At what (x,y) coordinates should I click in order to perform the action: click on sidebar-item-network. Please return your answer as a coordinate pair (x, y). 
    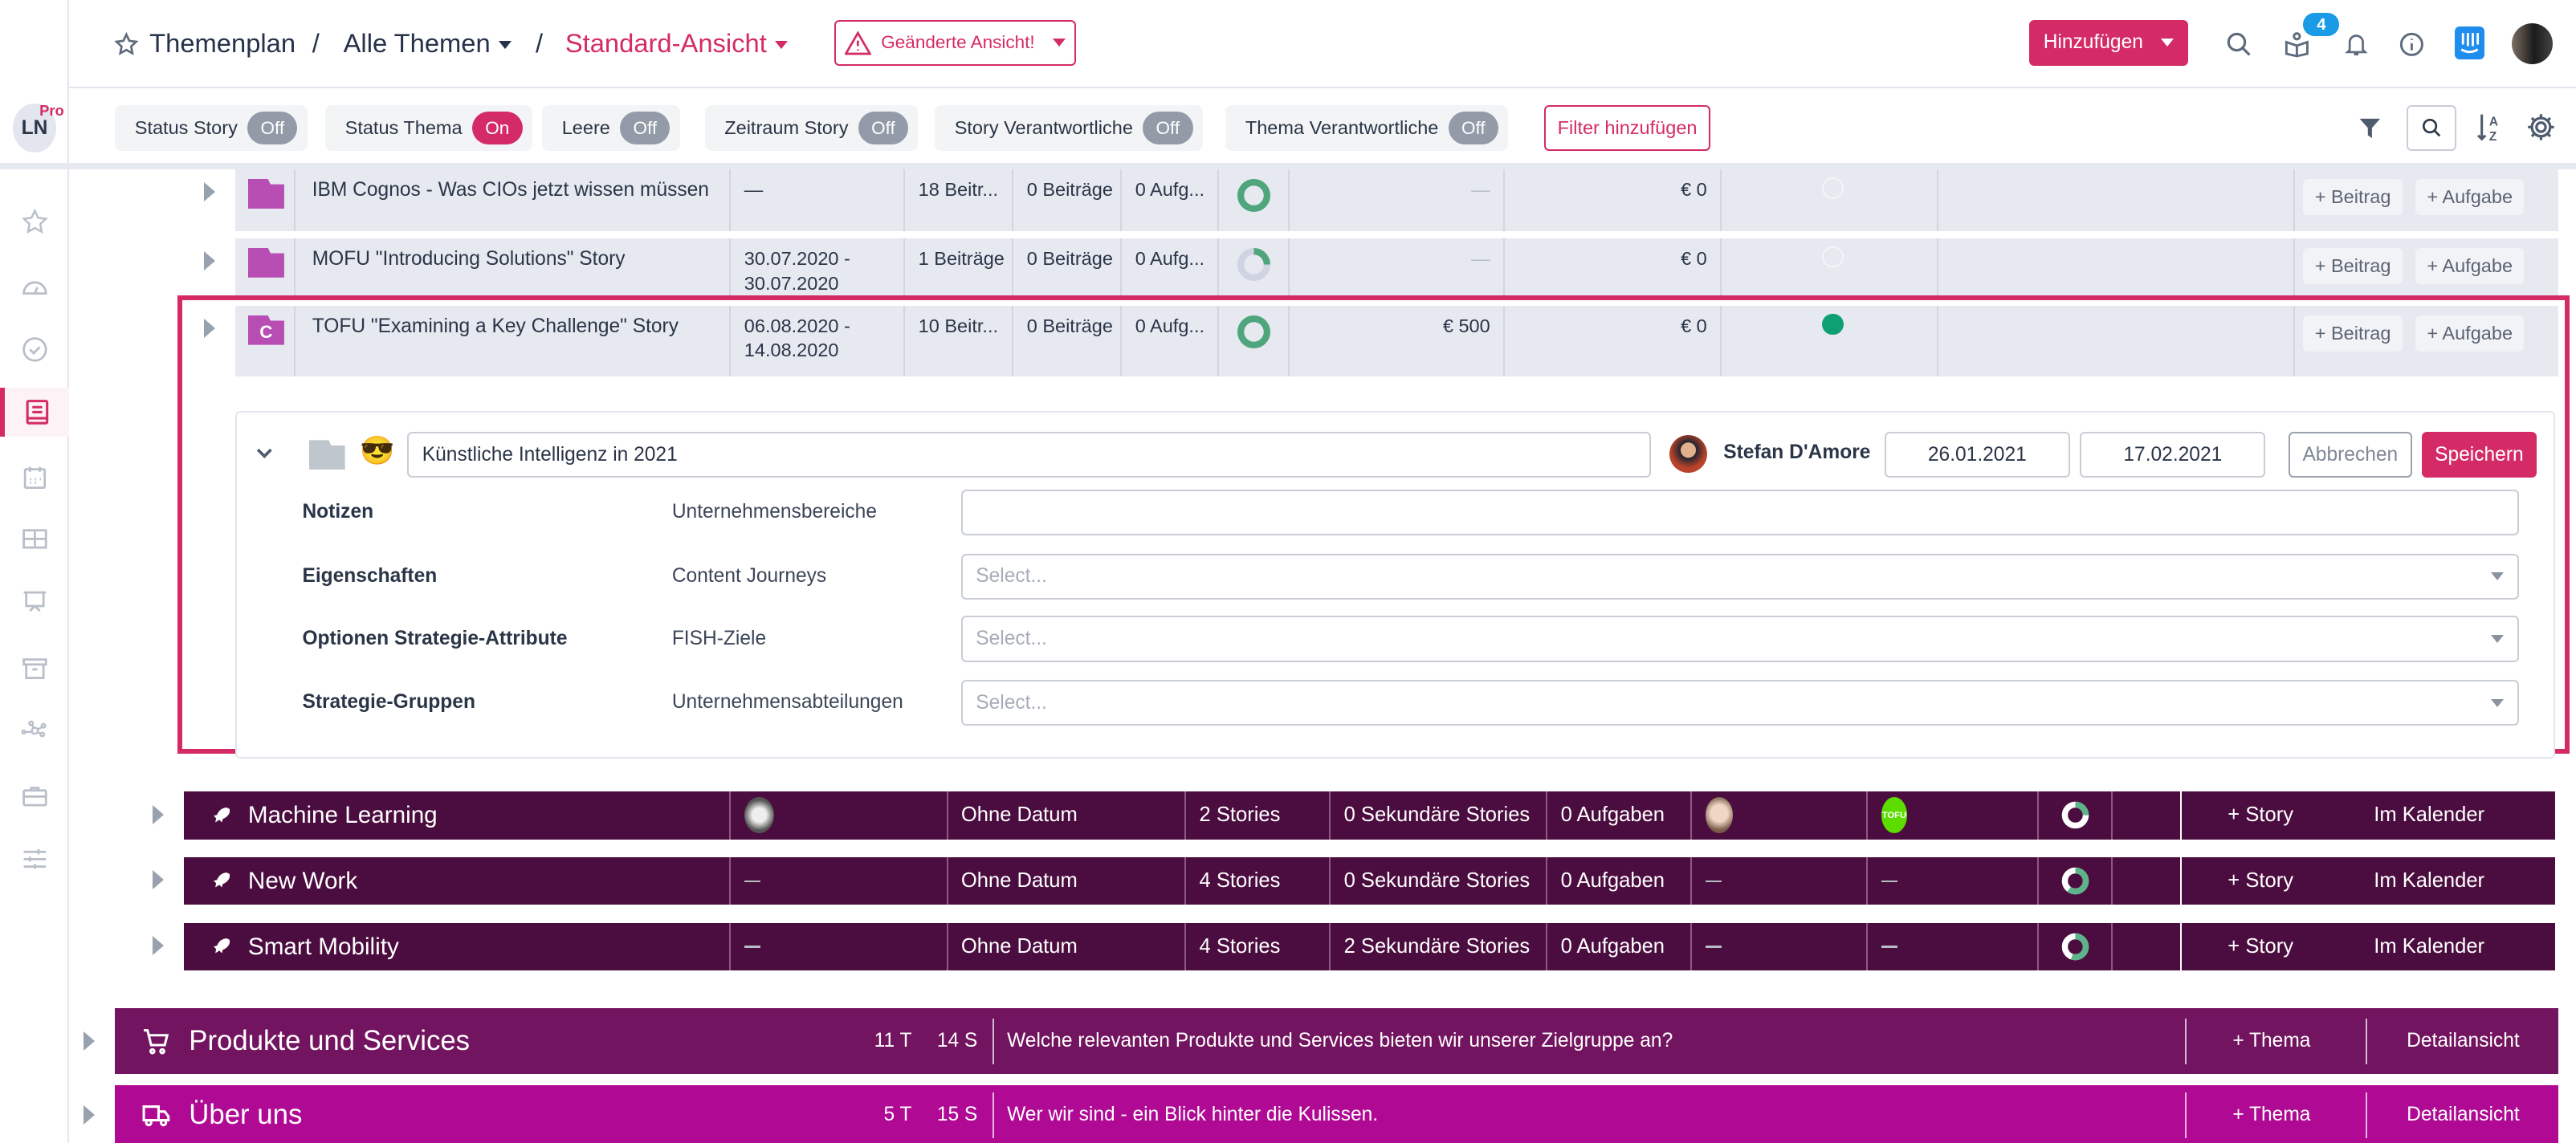
    Looking at the image, I should click on (34, 731).